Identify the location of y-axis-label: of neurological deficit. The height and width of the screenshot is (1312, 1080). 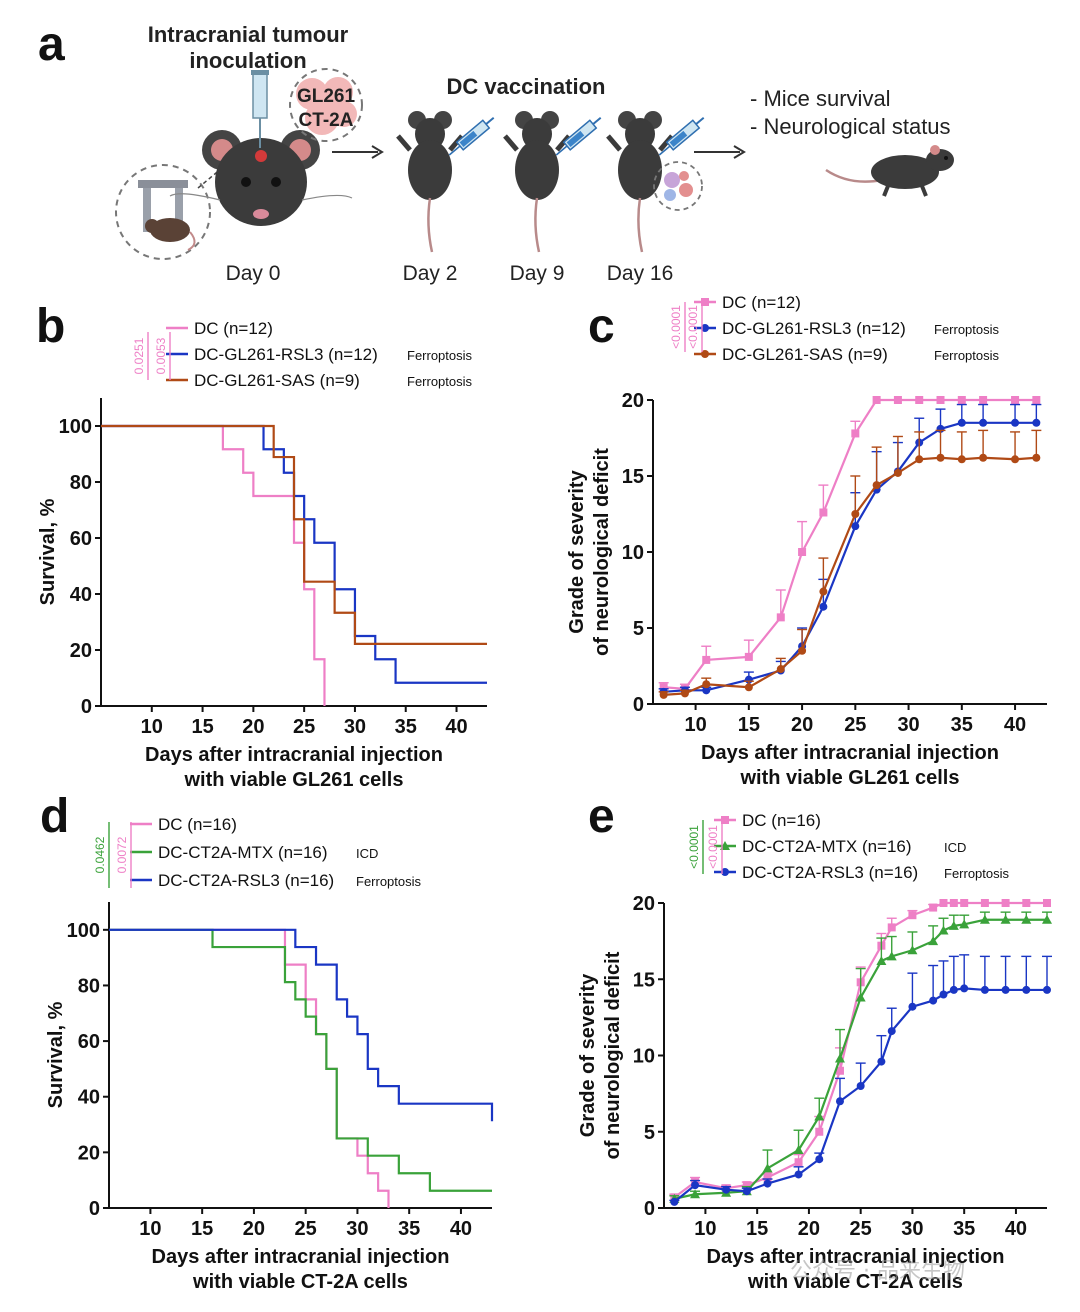
(613, 1055).